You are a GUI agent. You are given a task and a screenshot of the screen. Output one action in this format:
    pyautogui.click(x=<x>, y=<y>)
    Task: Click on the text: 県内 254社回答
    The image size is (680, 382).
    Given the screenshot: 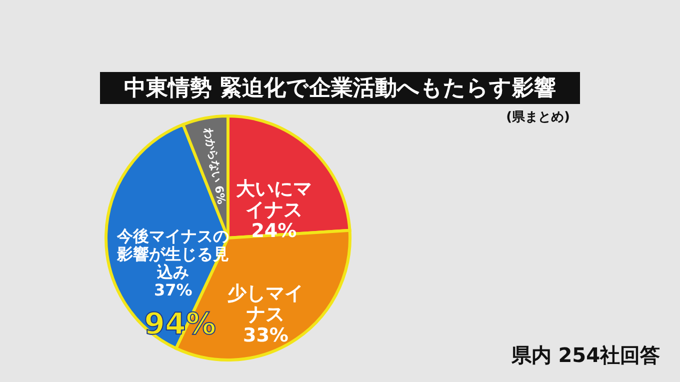 What is the action you would take?
    pyautogui.click(x=585, y=355)
    